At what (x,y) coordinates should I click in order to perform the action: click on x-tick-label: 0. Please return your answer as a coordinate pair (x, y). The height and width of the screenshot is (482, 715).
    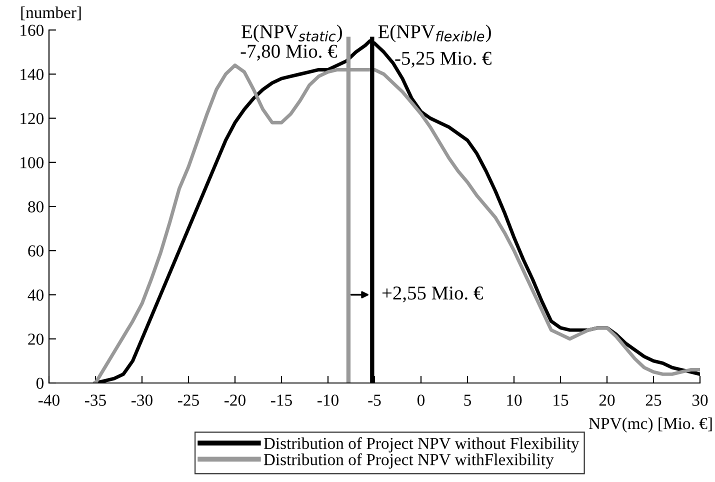
    Looking at the image, I should click on (421, 400).